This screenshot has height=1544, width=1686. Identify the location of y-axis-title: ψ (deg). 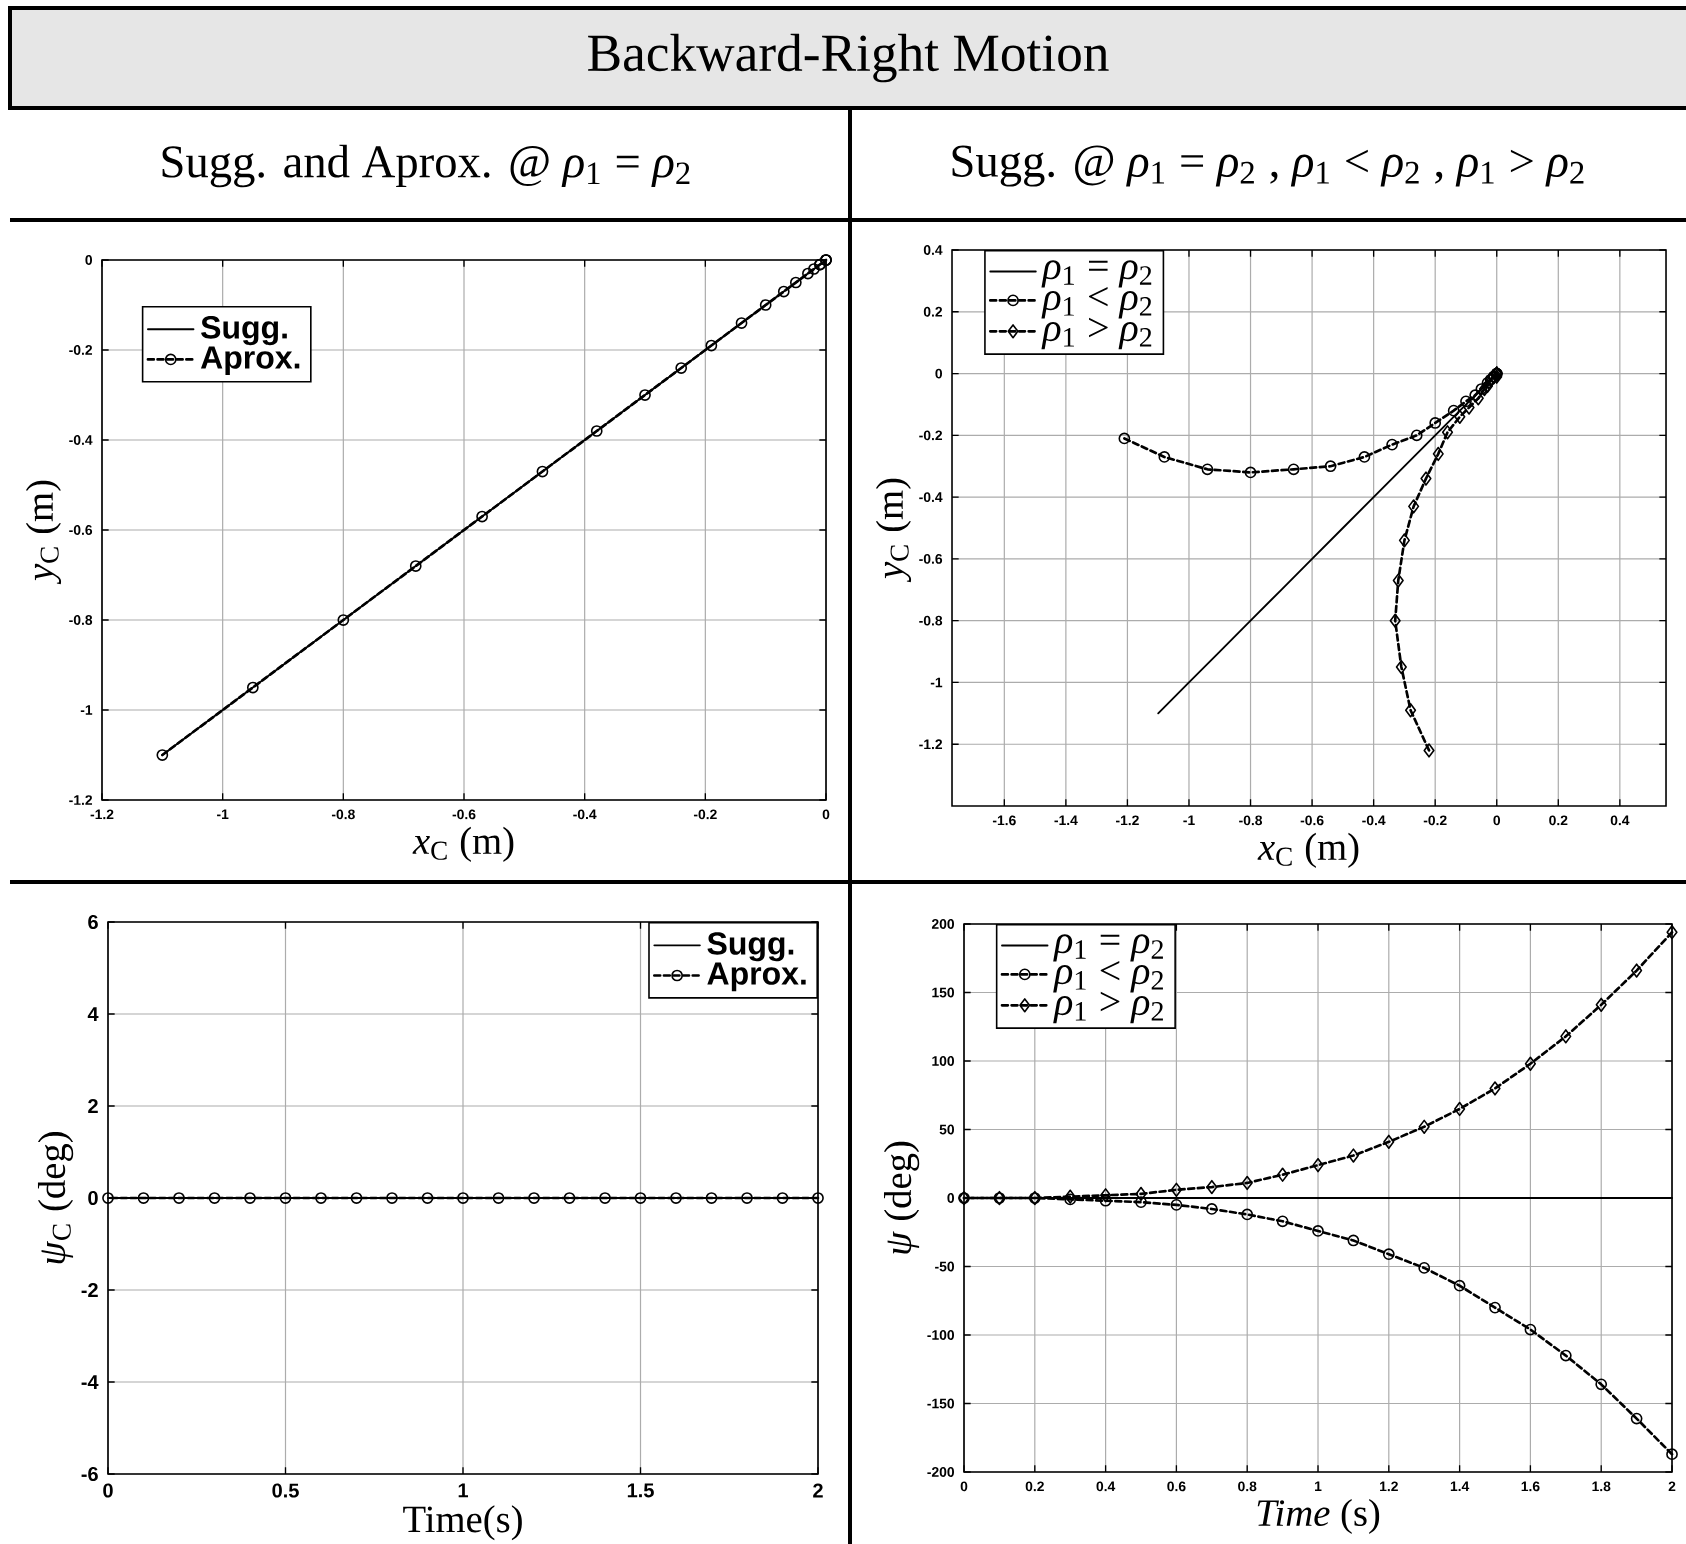
(901, 1197).